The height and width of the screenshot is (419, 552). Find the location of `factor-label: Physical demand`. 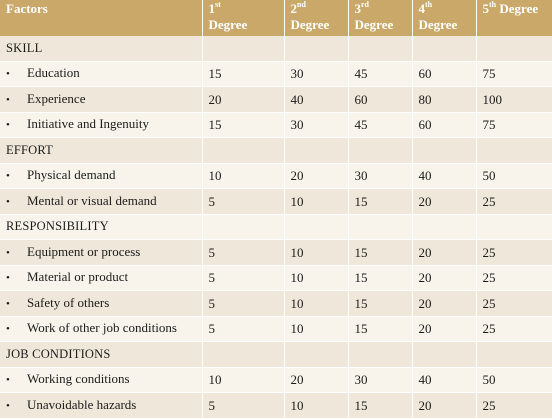

factor-label: Physical demand is located at coordinates (71, 175).